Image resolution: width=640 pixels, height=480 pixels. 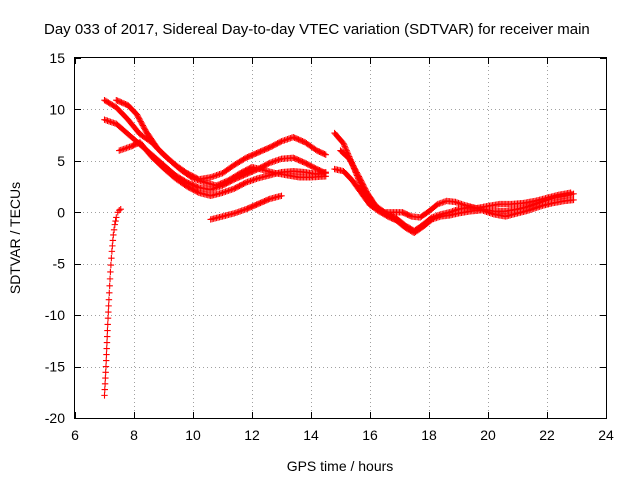 What do you see at coordinates (134, 435) in the screenshot?
I see `x-tick-label: 8` at bounding box center [134, 435].